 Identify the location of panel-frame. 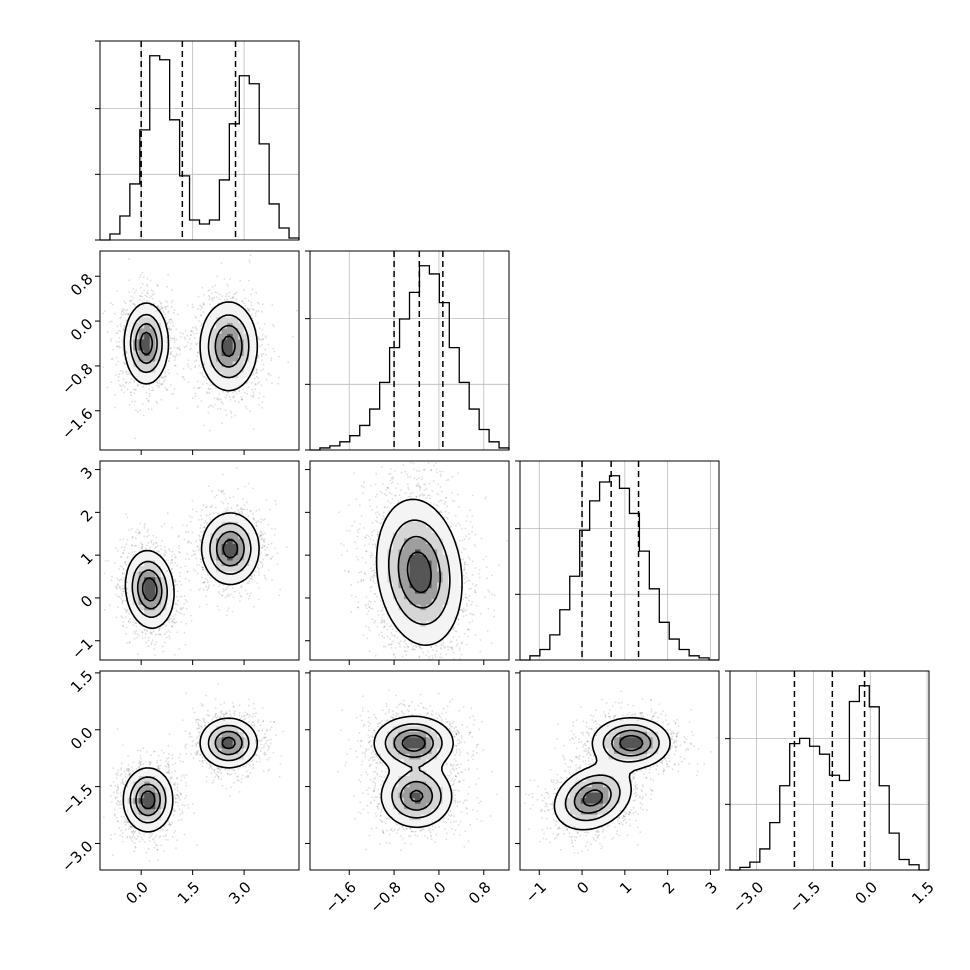
(199, 560).